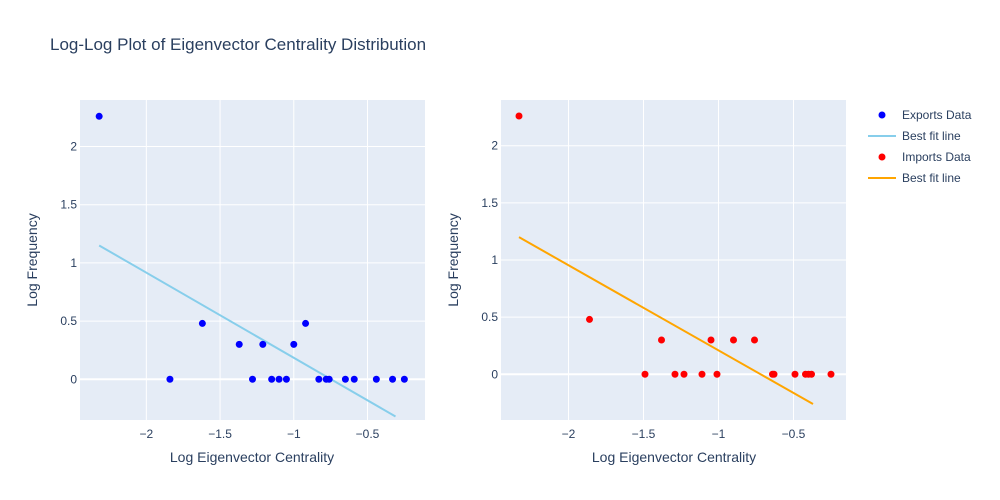 Image resolution: width=1000 pixels, height=500 pixels. Describe the element at coordinates (247, 331) in the screenshot. I see `fit-line-exports` at that location.